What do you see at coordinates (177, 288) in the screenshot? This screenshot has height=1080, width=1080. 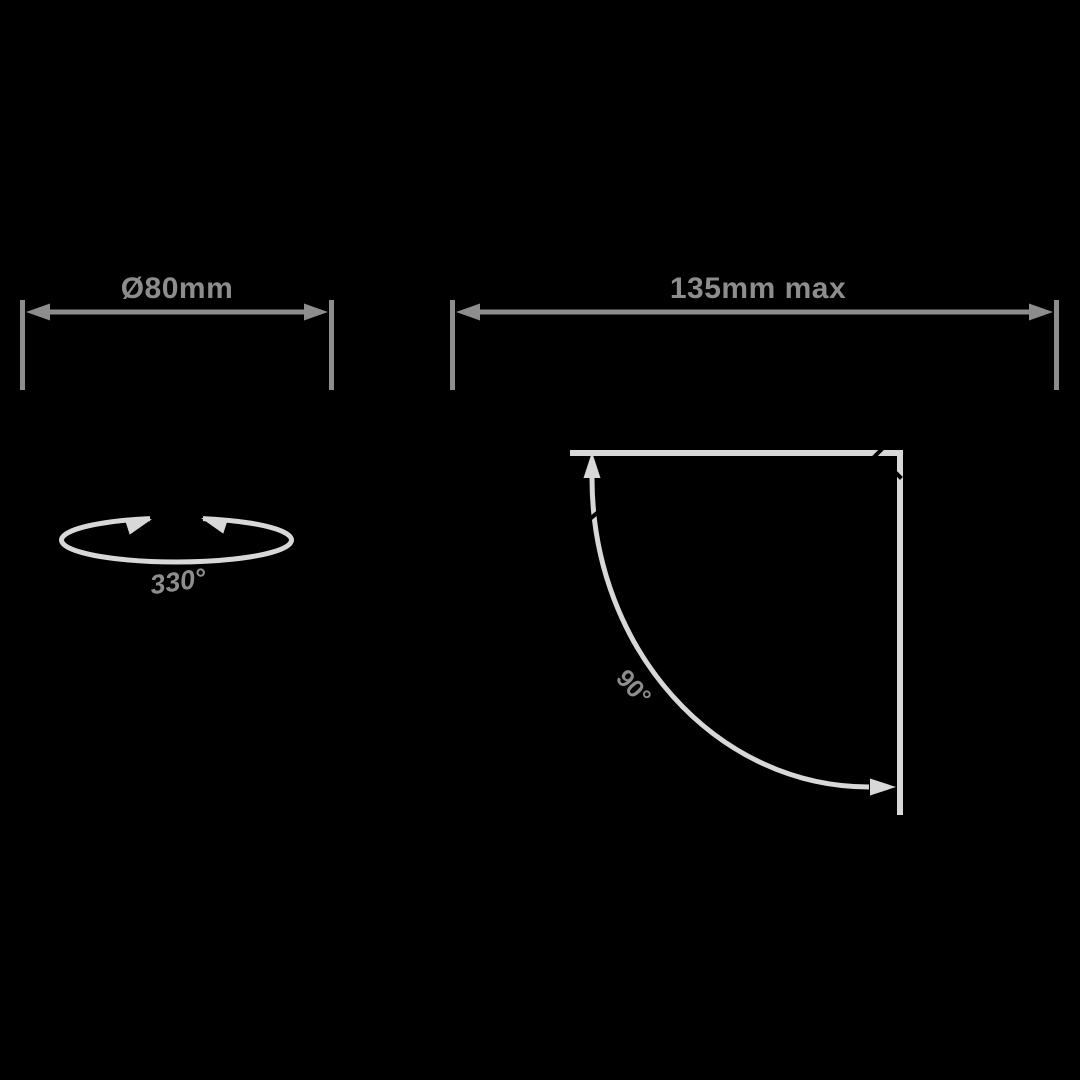 I see `diameter-label: Ø80mm` at bounding box center [177, 288].